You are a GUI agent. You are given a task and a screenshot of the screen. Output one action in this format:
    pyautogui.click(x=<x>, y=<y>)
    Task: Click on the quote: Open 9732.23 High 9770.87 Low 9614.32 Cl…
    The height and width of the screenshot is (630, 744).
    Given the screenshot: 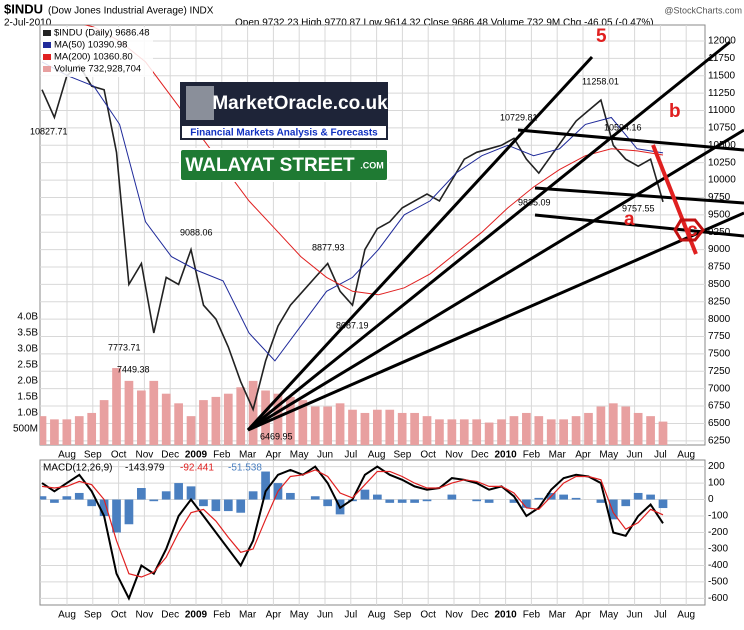 What is the action you would take?
    pyautogui.click(x=444, y=23)
    